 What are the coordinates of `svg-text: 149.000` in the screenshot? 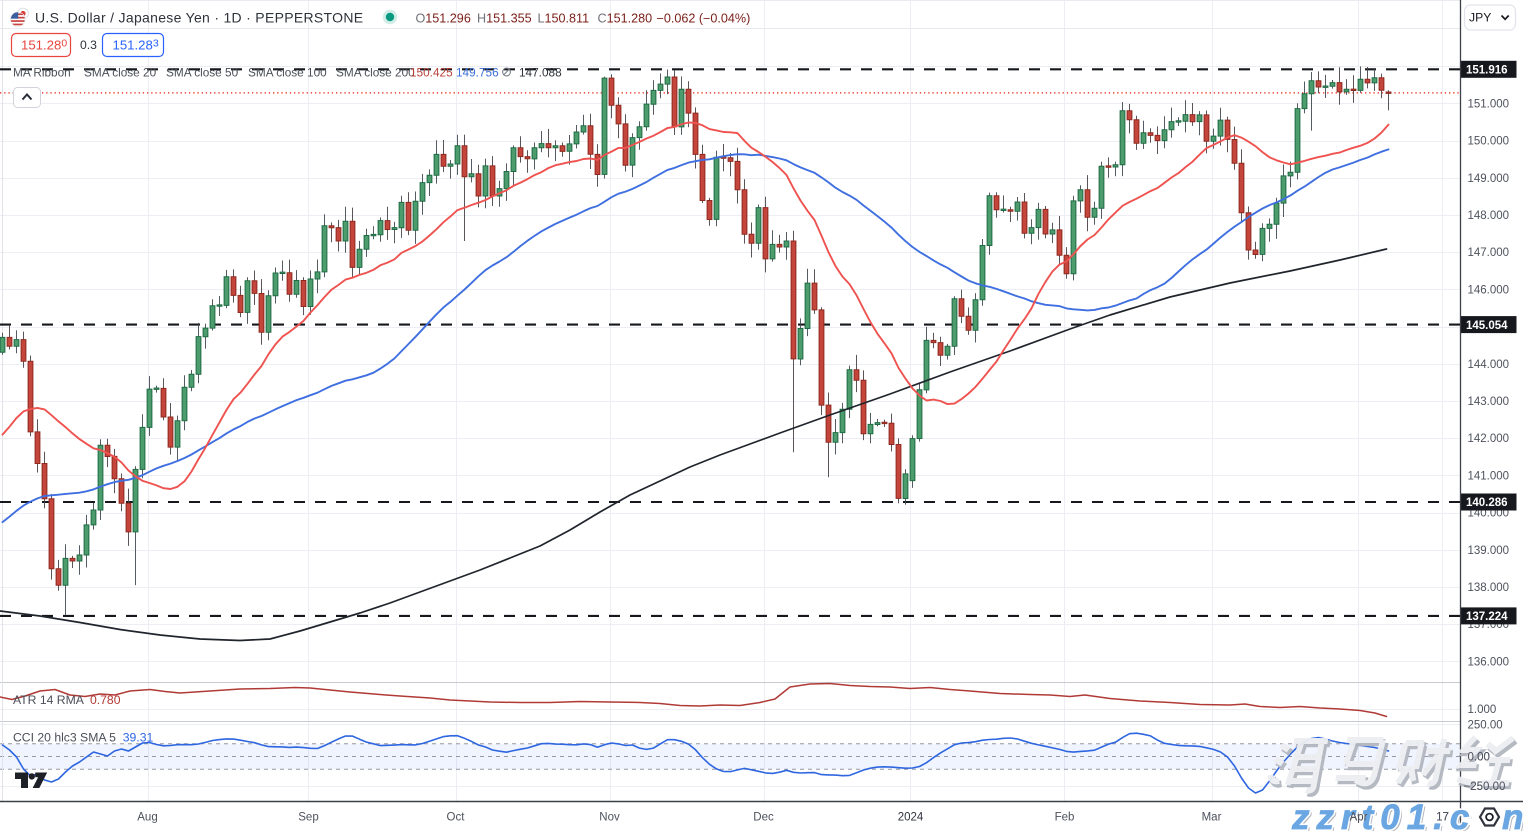 It's located at (1489, 179).